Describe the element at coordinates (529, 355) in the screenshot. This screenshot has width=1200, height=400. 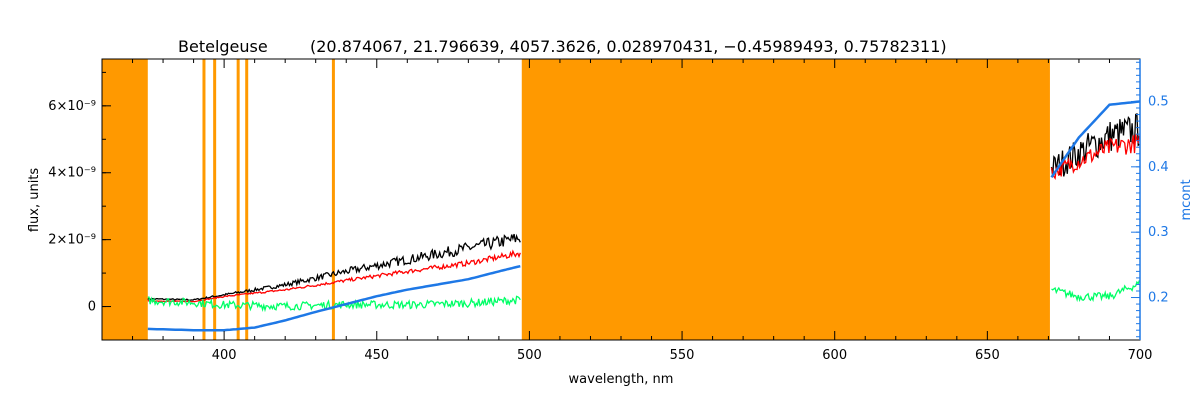
I see `x-tick-label-500: 500` at that location.